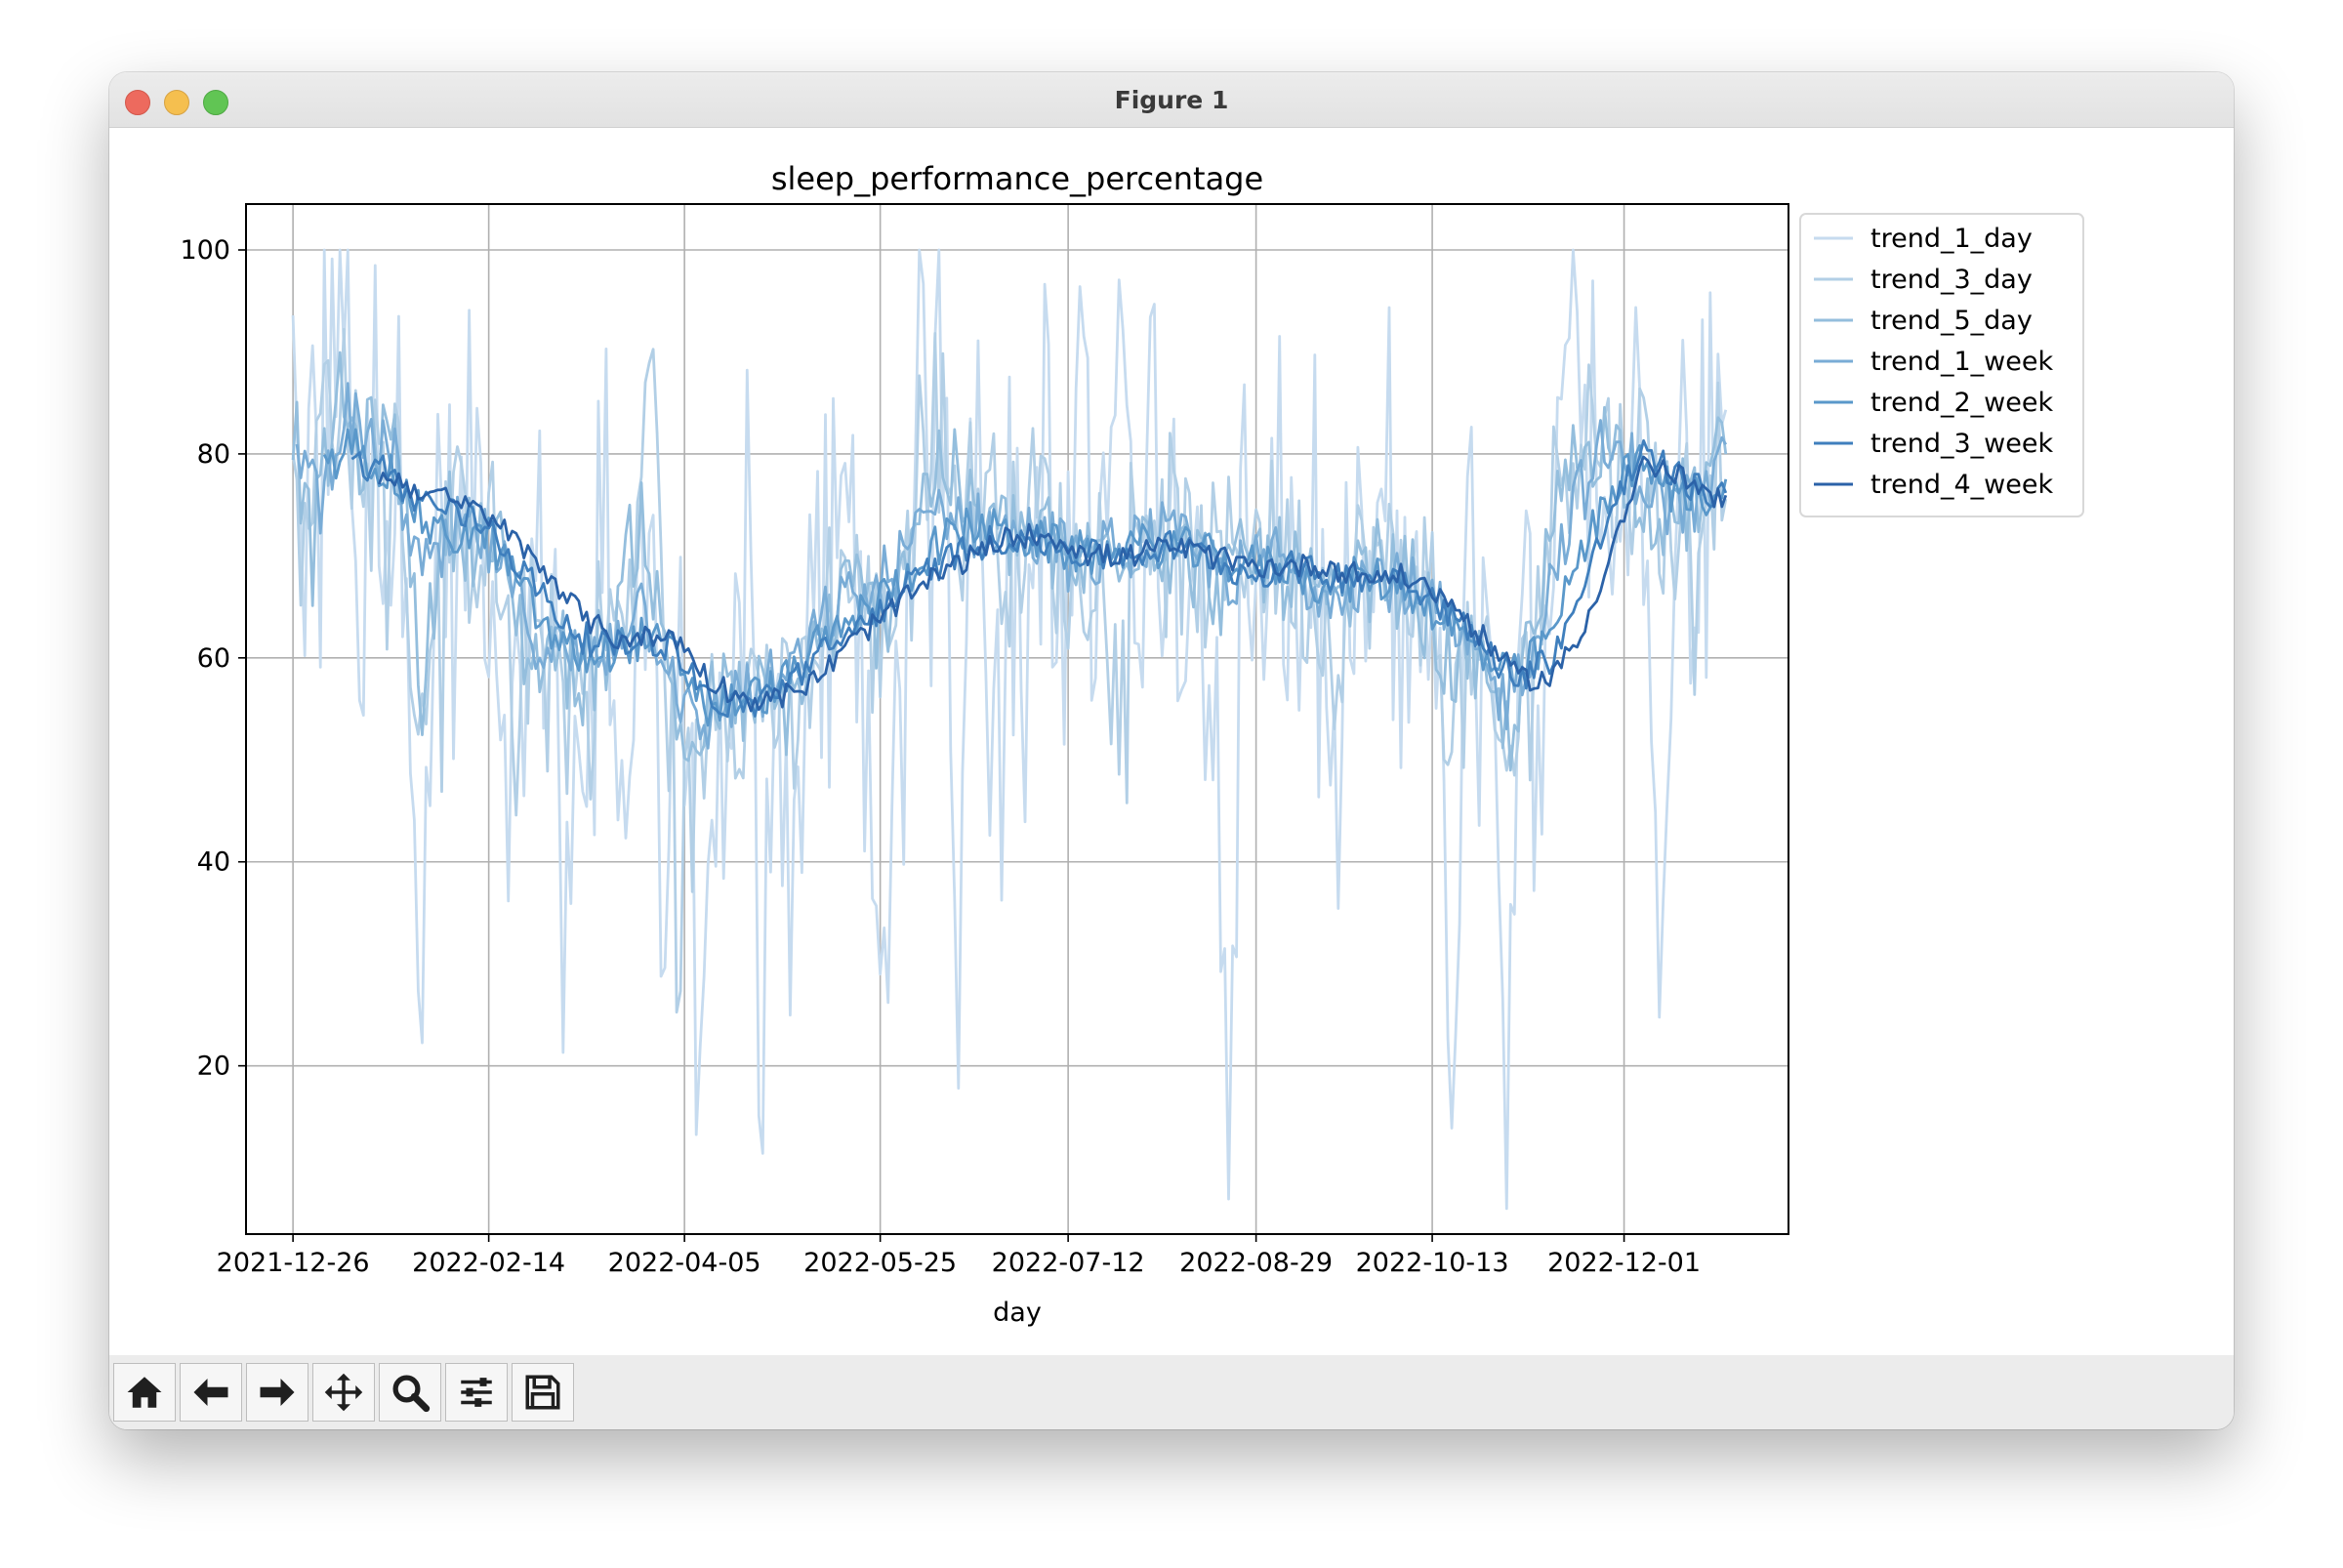 The height and width of the screenshot is (1568, 2343). What do you see at coordinates (1961, 444) in the screenshot?
I see `legend-label: trend_3_week` at bounding box center [1961, 444].